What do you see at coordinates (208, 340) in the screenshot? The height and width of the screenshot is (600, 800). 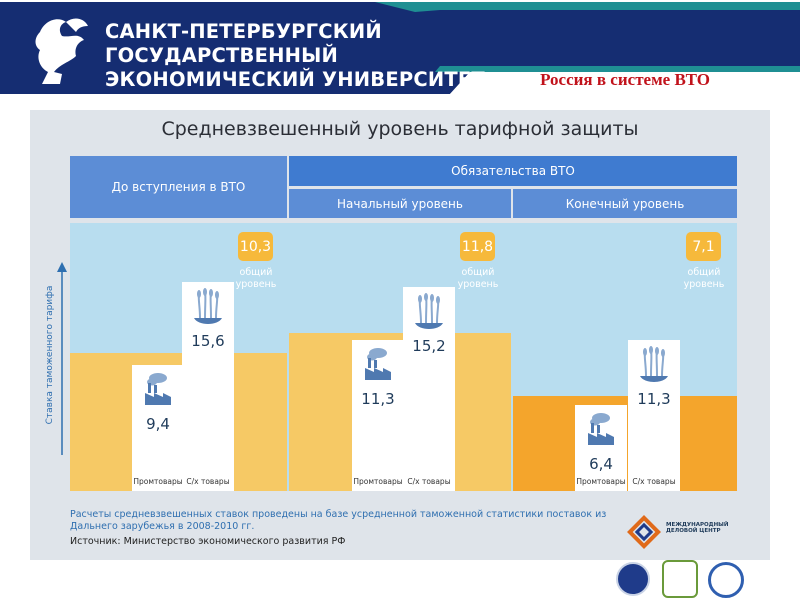 I see `value-label: 15,6` at bounding box center [208, 340].